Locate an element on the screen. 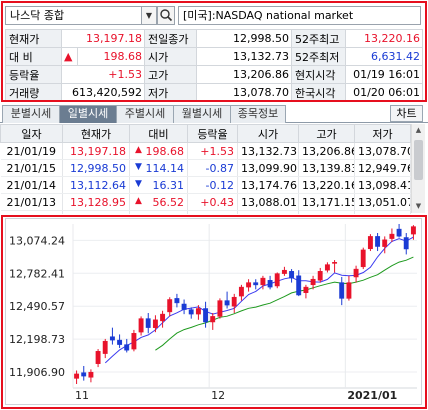  tab-item: 분별시세 is located at coordinates (31, 114).